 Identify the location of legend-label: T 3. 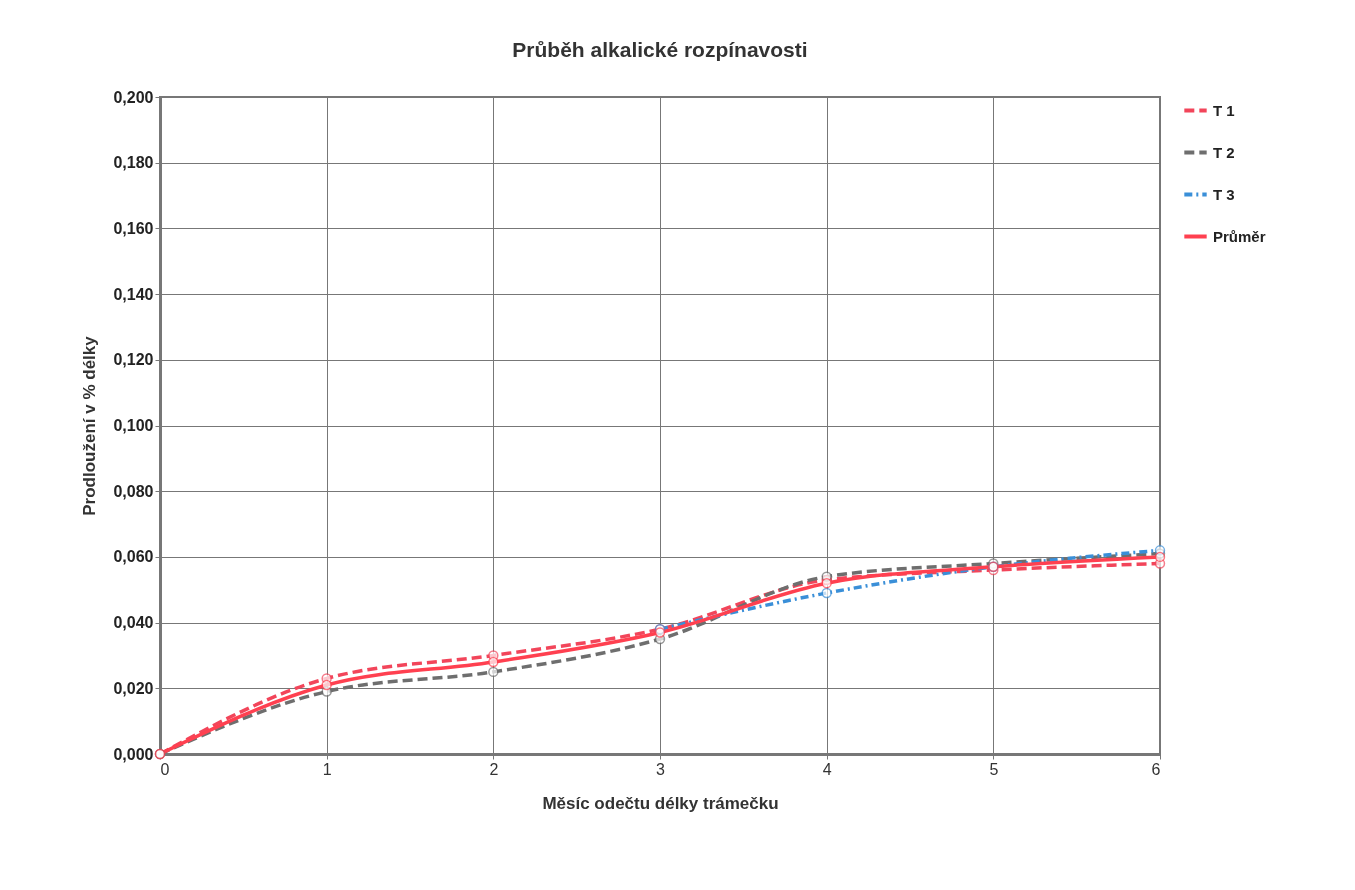
(1224, 194).